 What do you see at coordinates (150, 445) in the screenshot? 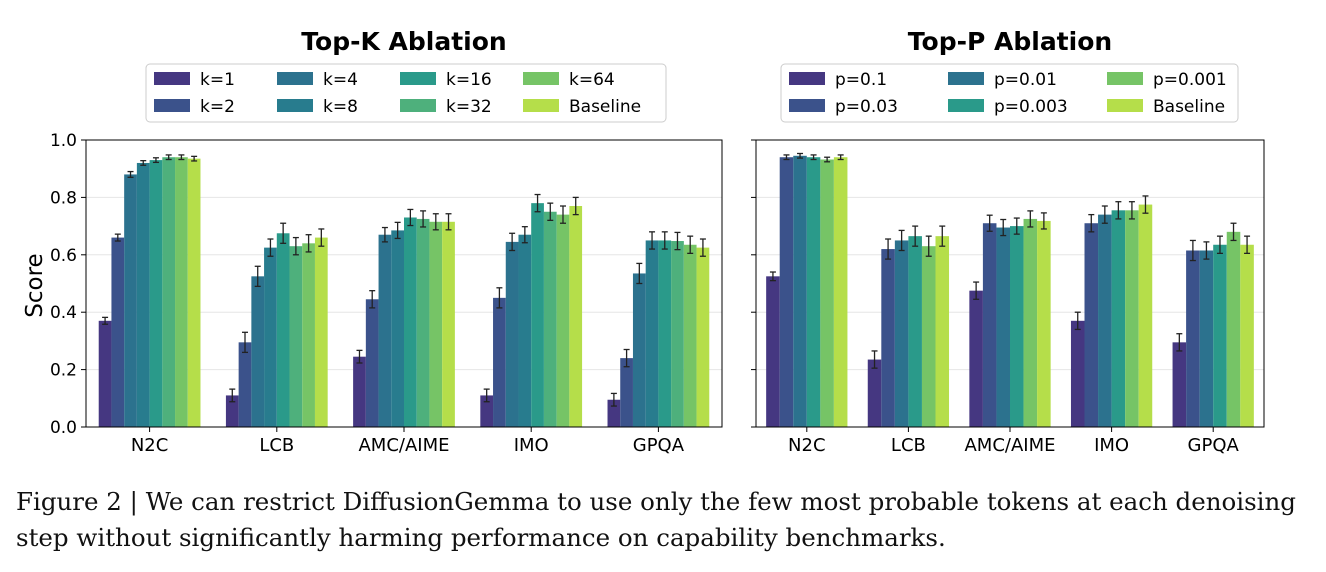
I see `x-tick-label: N2C` at bounding box center [150, 445].